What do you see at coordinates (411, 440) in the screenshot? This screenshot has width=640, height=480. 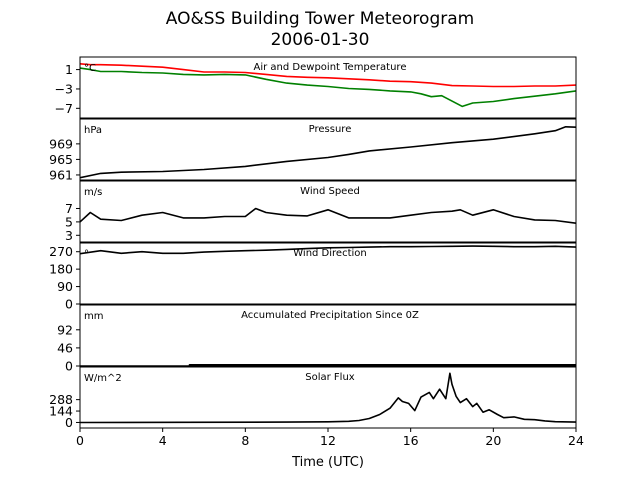 I see `x-tick-label: 16` at bounding box center [411, 440].